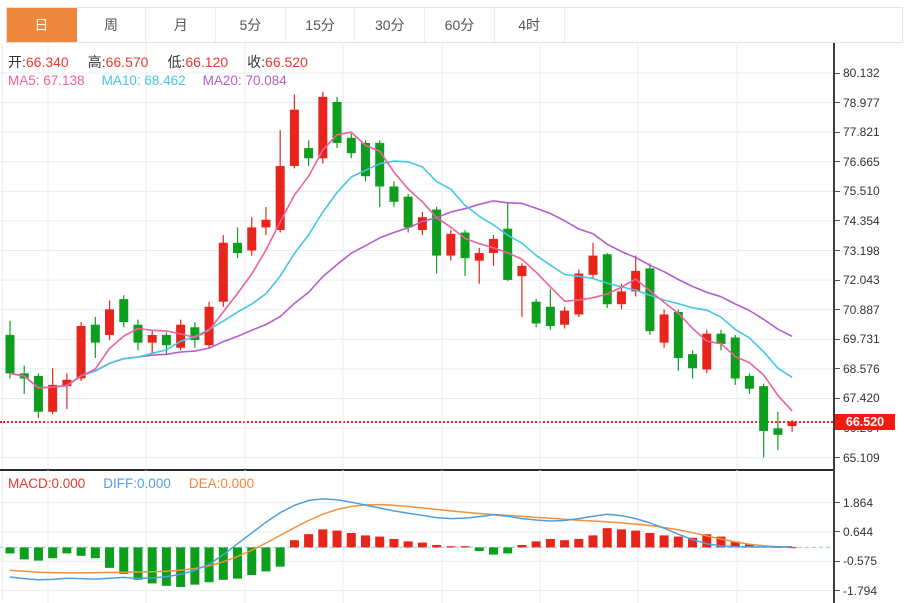  What do you see at coordinates (96, 62) in the screenshot?
I see `high-label: 高:` at bounding box center [96, 62].